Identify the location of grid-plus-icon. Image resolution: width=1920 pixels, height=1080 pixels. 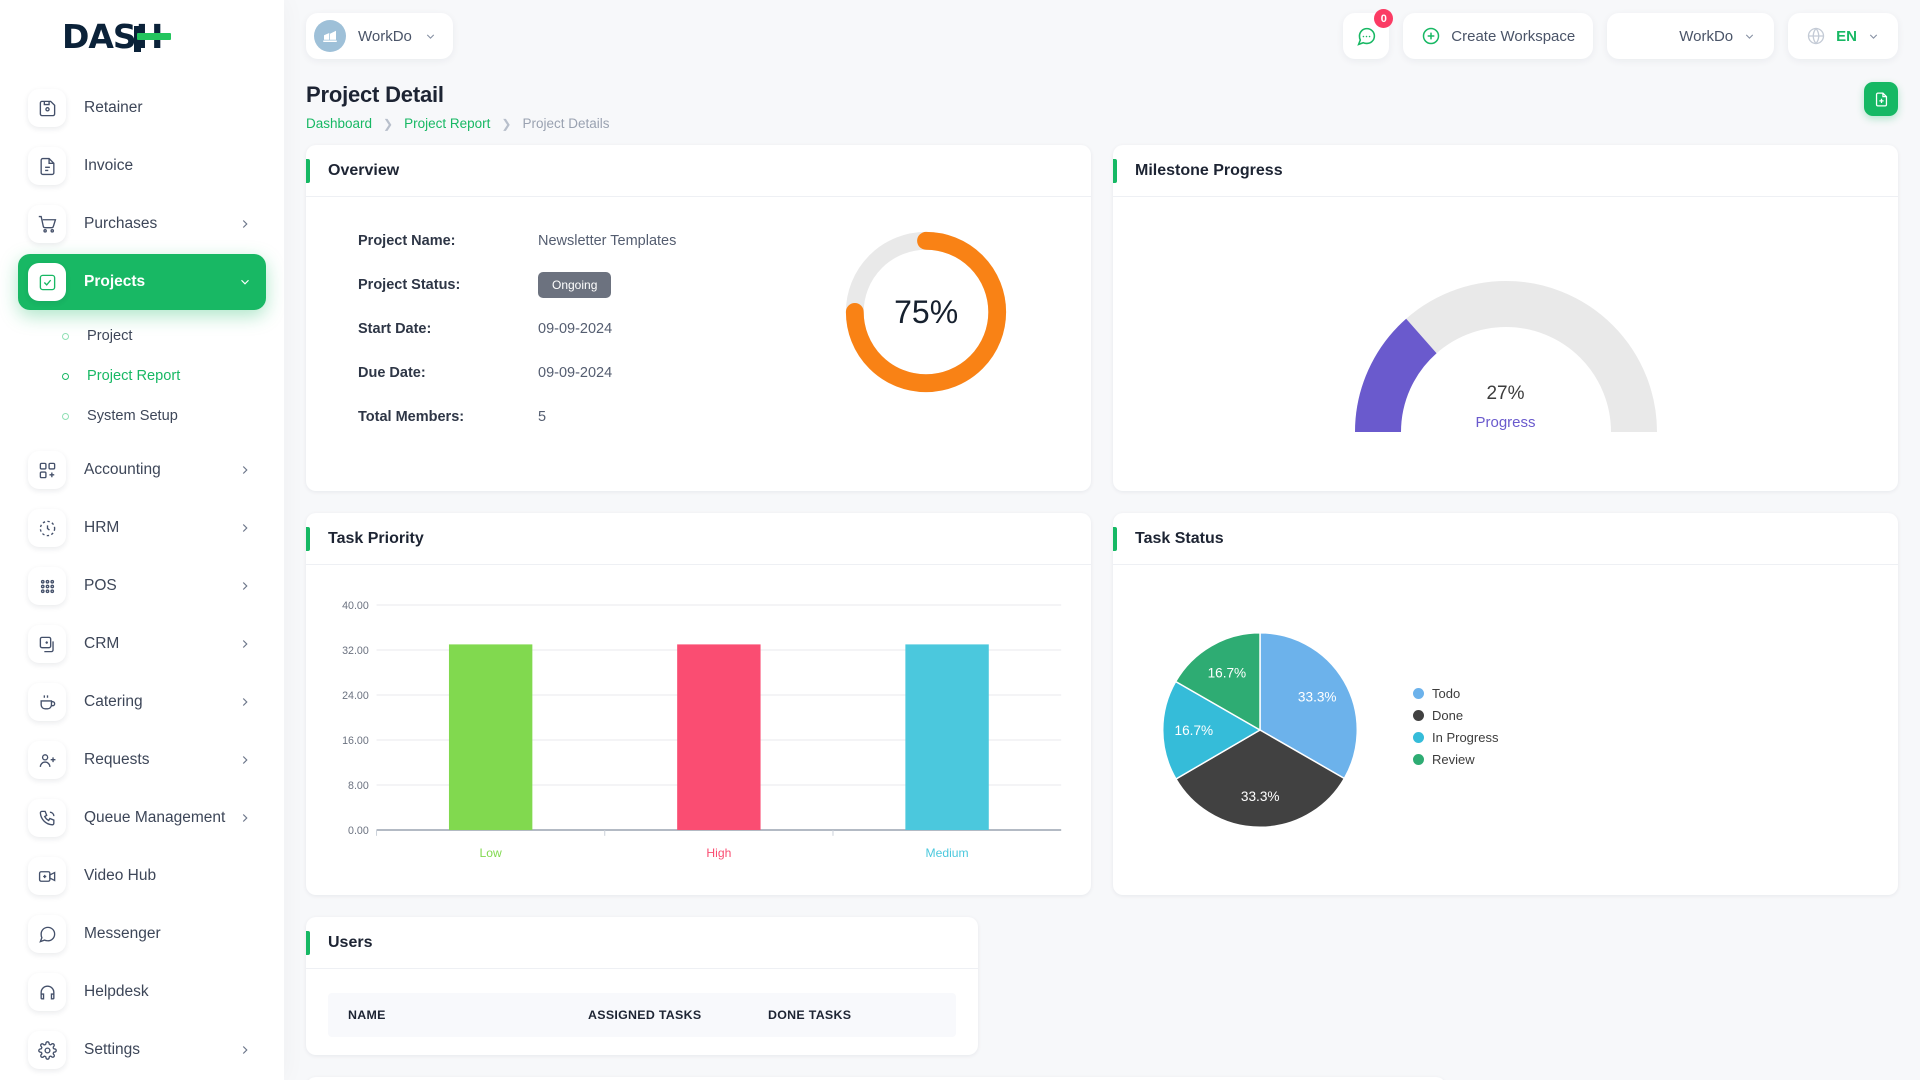
(1647, 36).